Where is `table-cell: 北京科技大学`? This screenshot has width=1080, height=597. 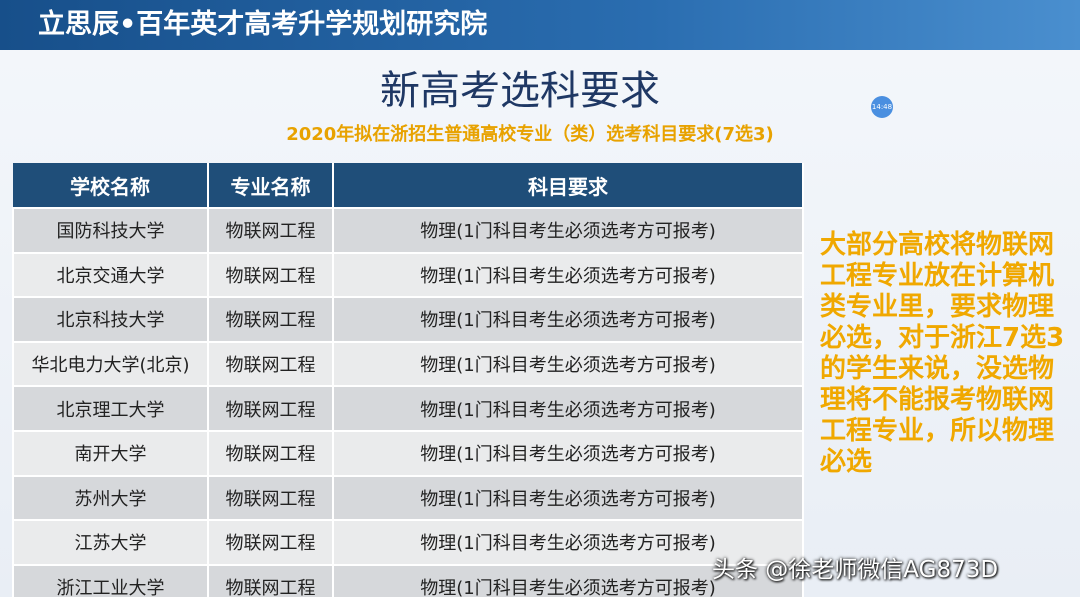 table-cell: 北京科技大学 is located at coordinates (110, 319).